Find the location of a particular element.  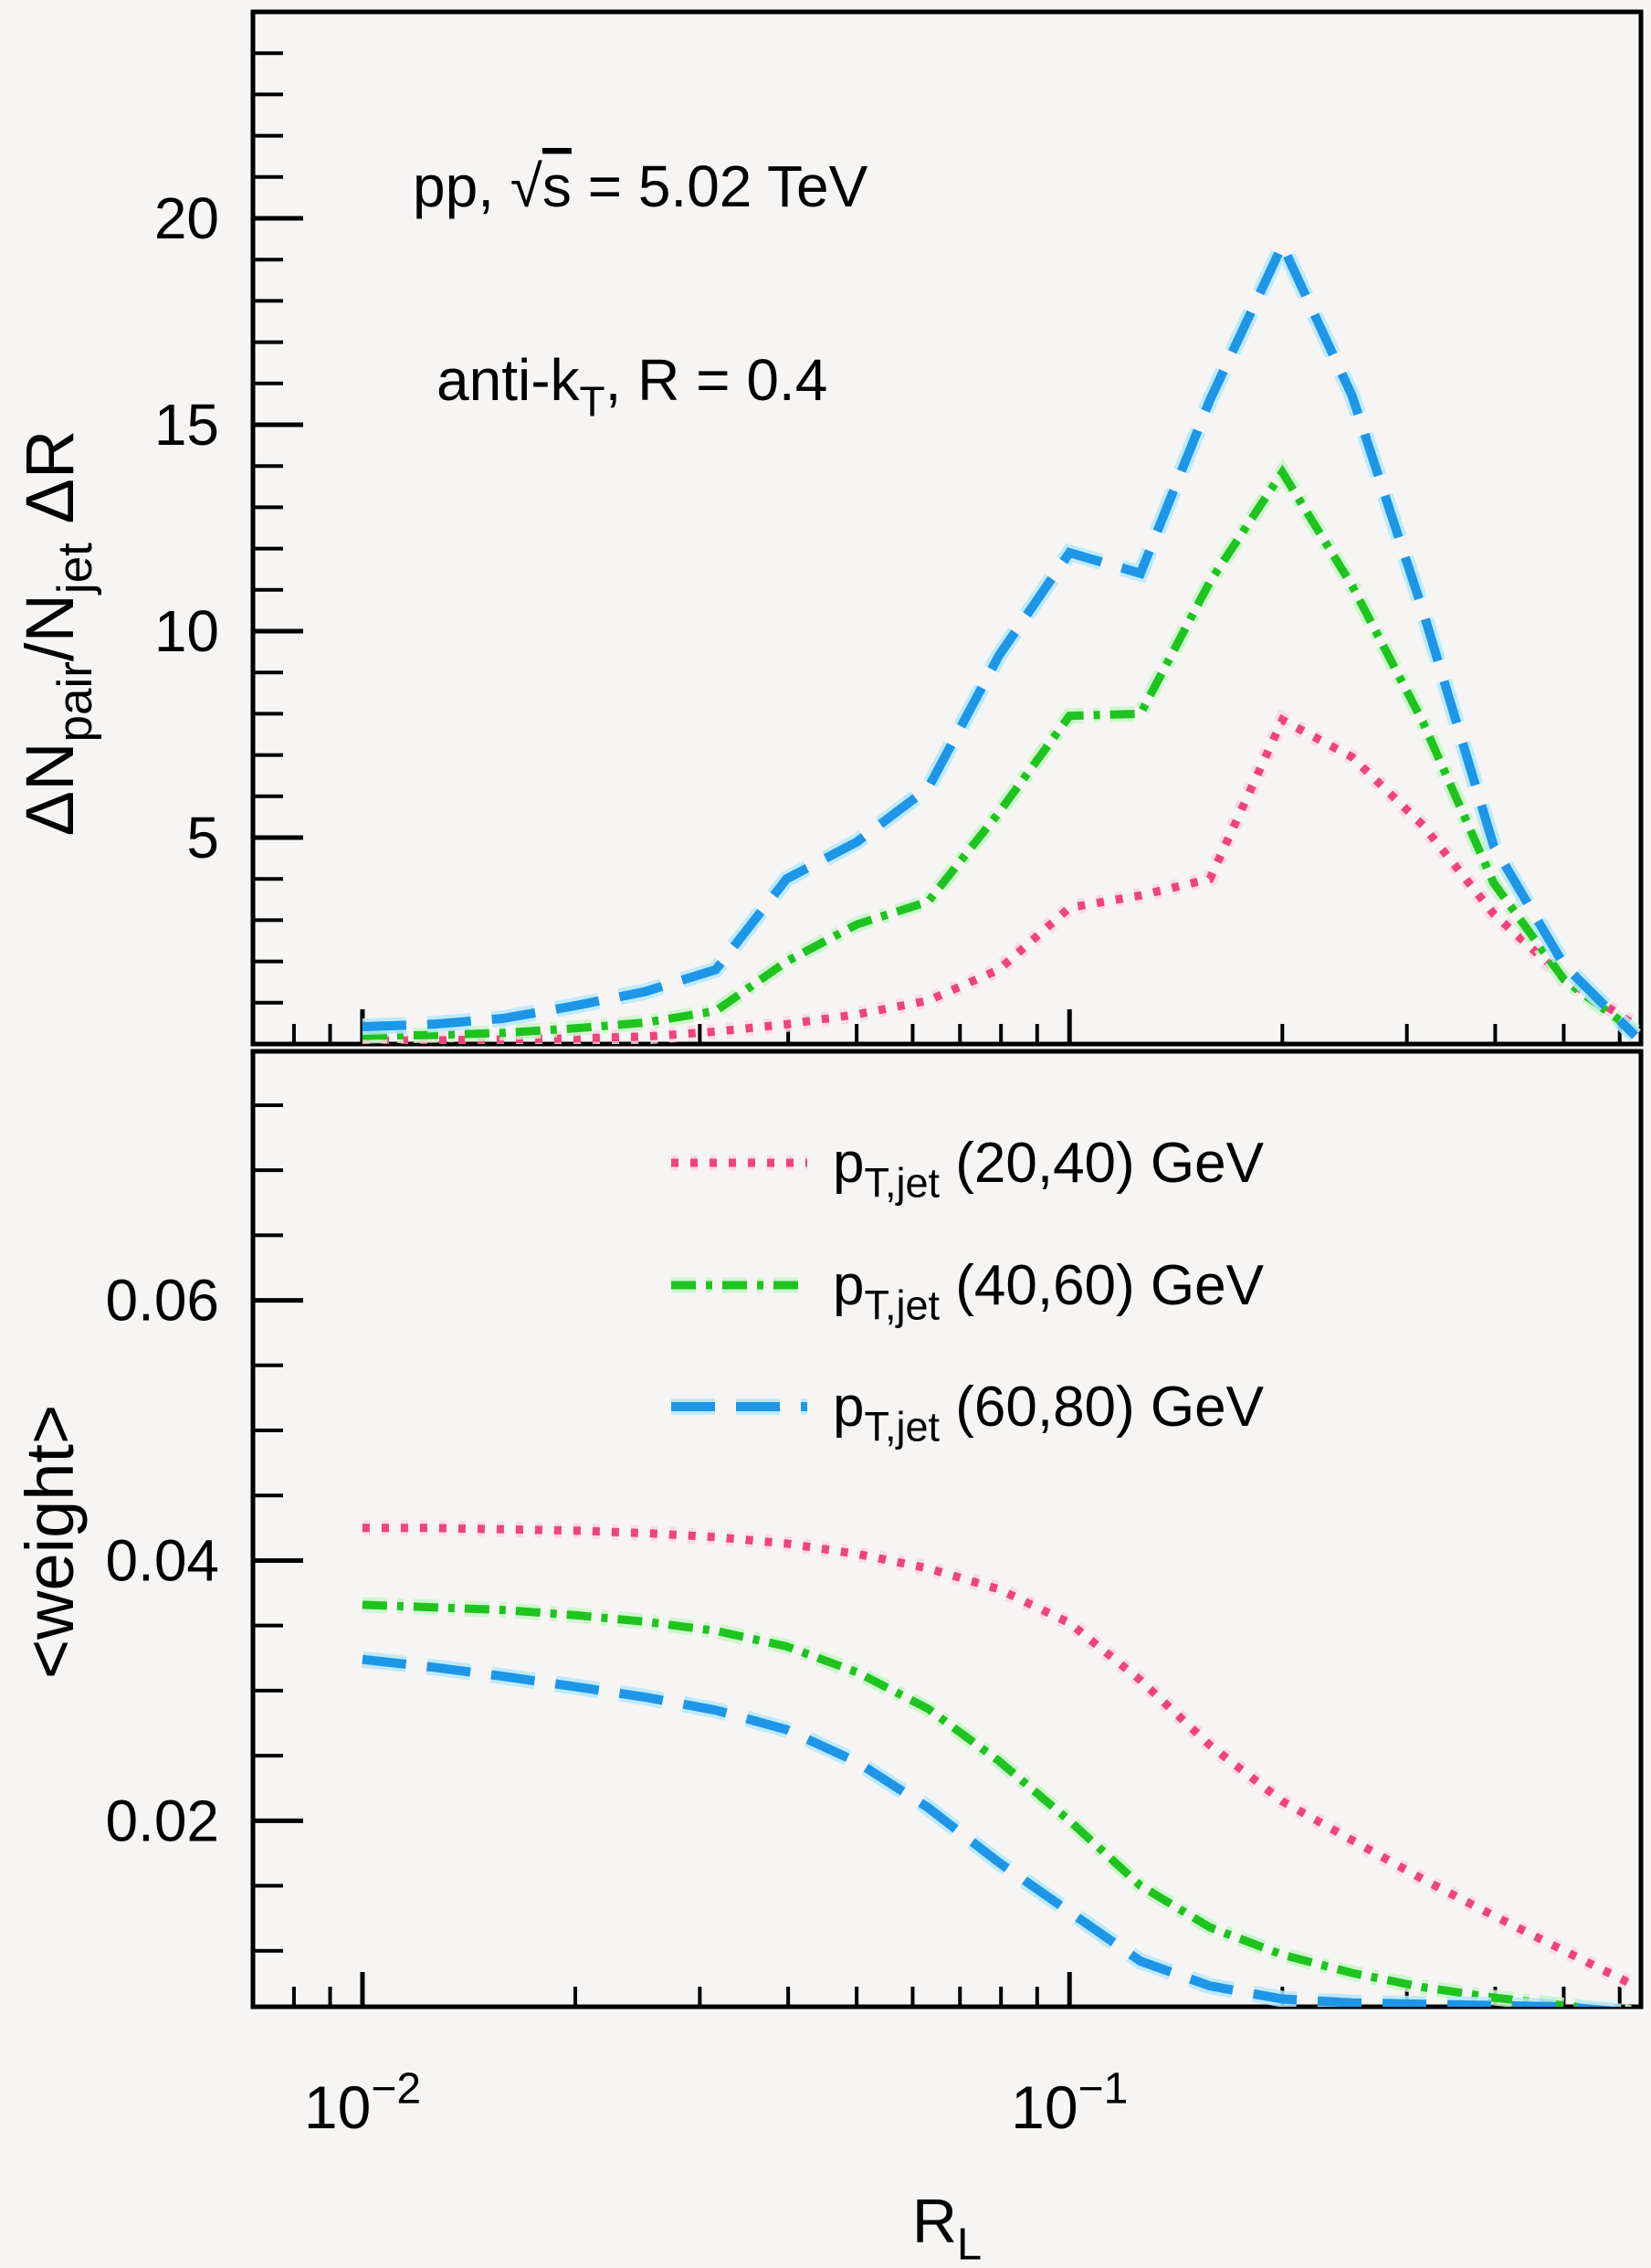

bottom-y-tick-label-0.06: 0.06 is located at coordinates (162, 1301).